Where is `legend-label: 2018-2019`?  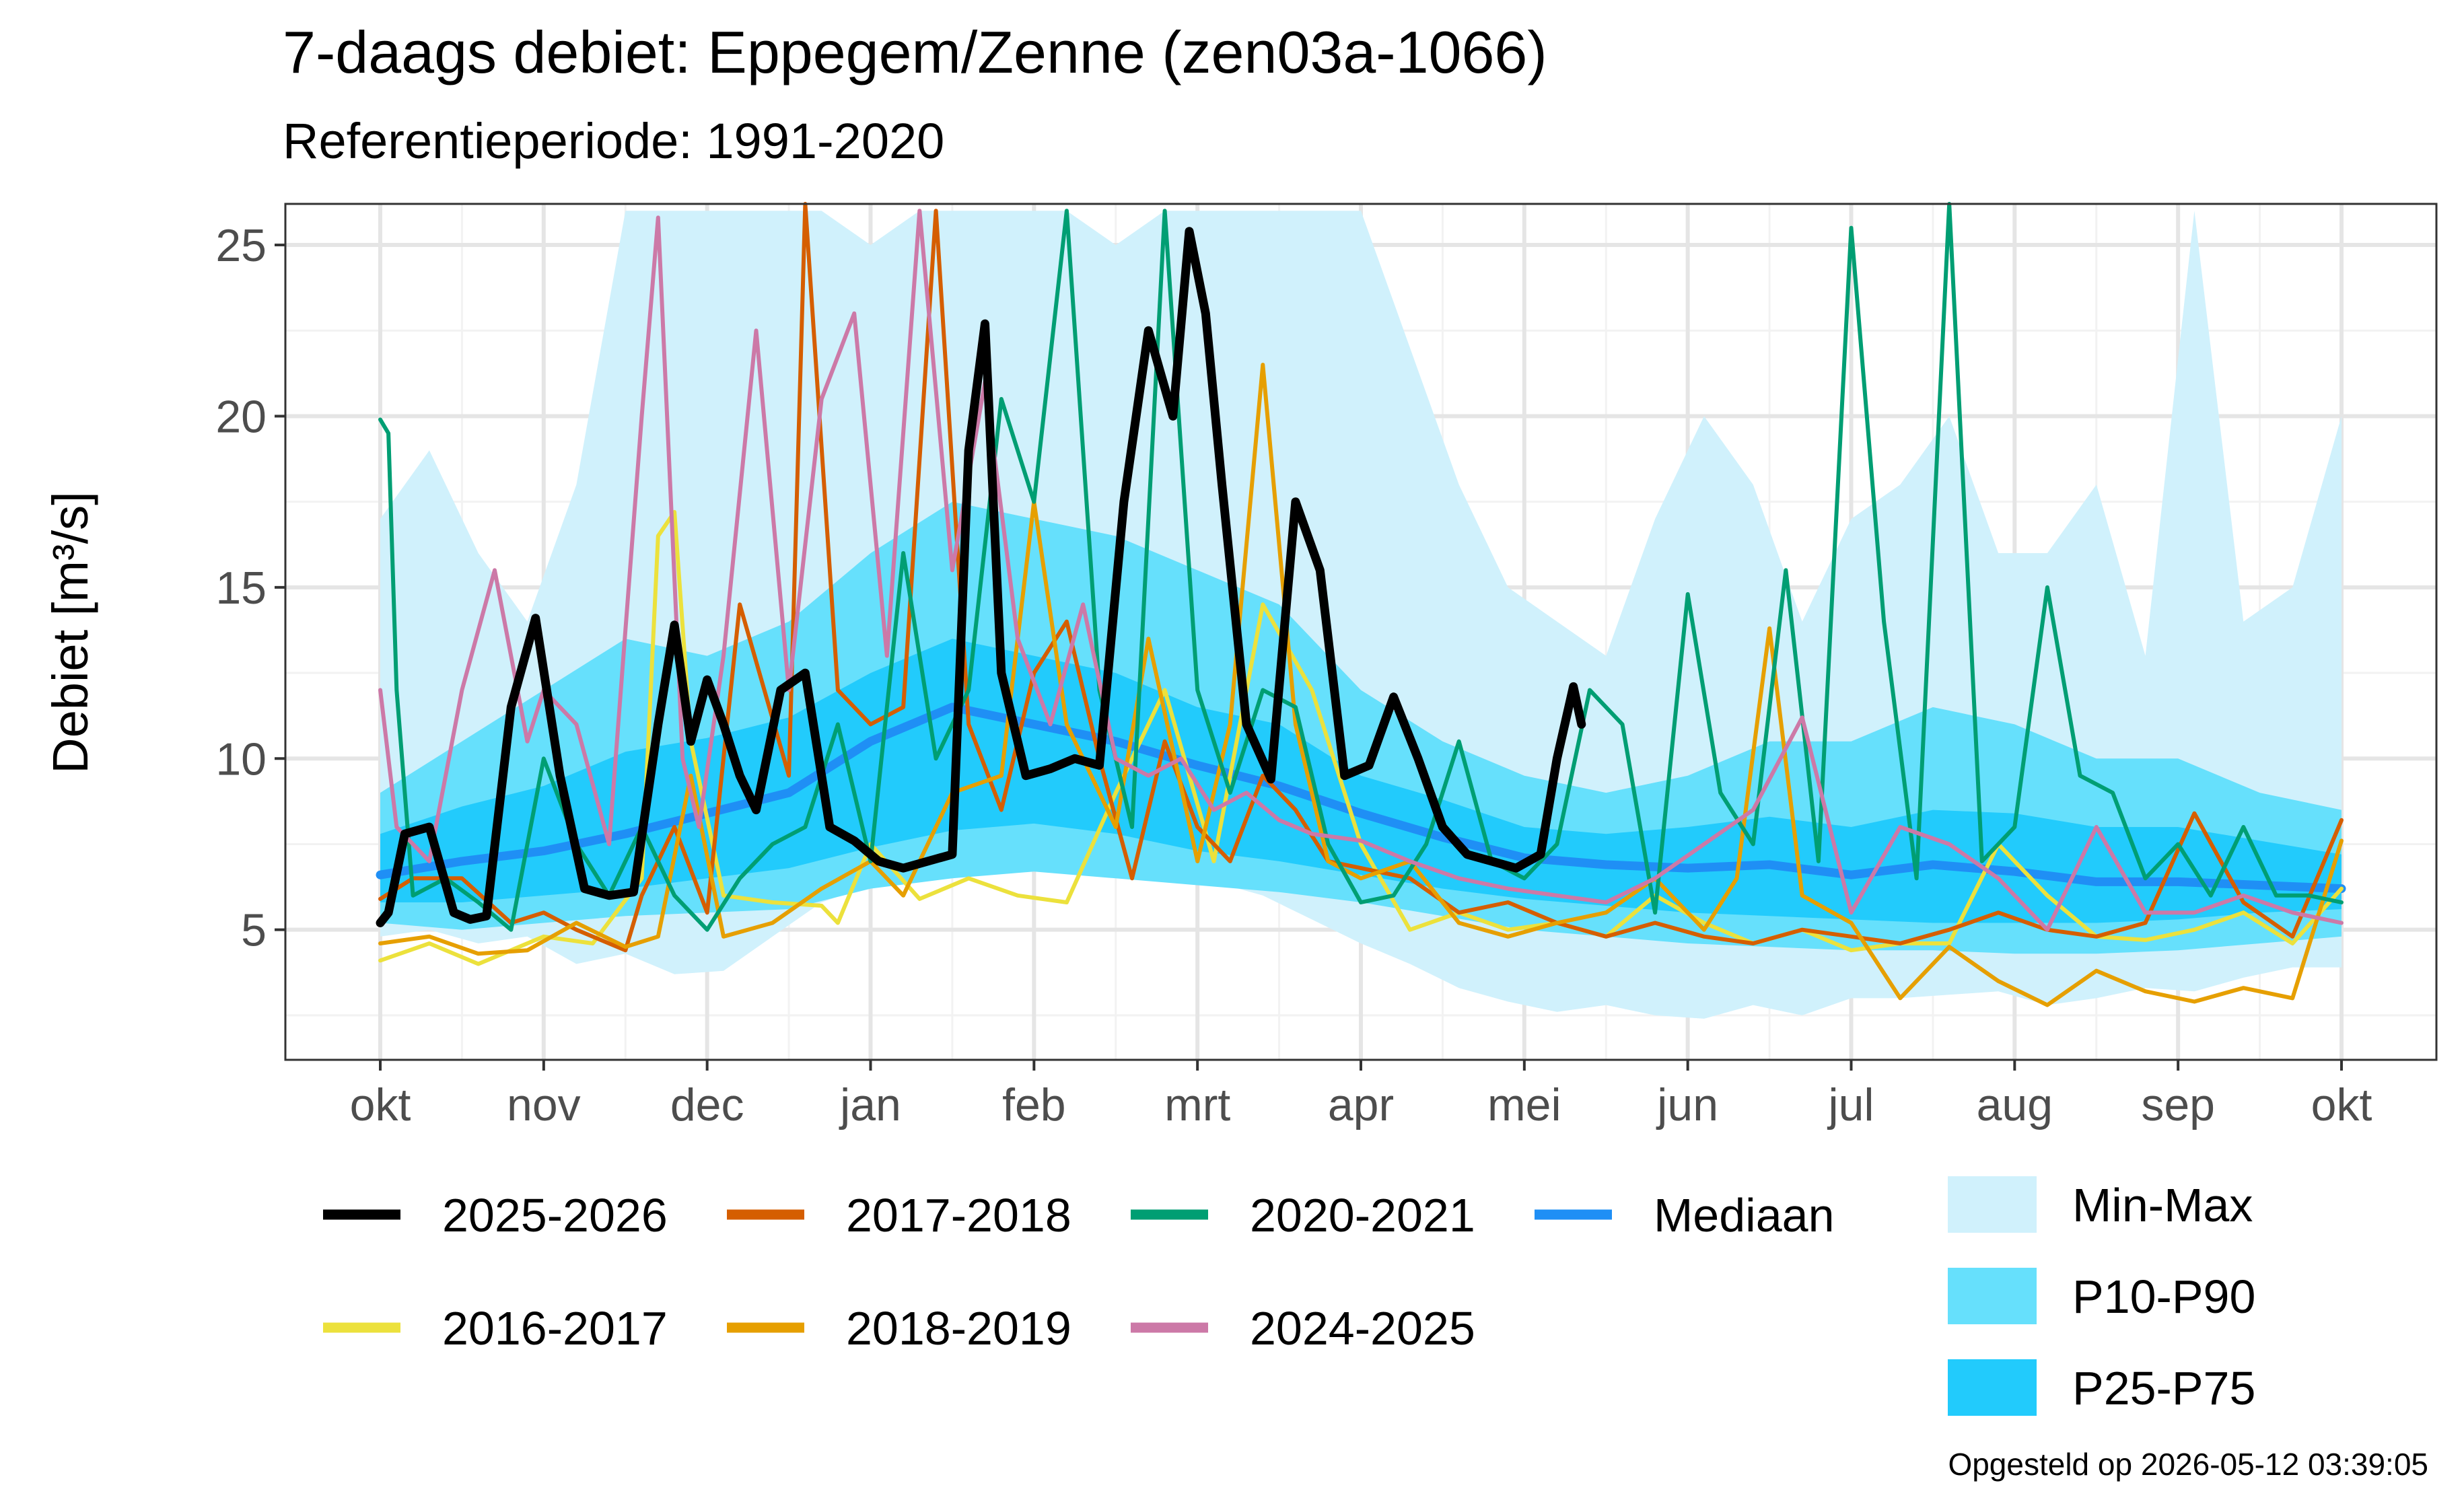 legend-label: 2018-2019 is located at coordinates (959, 1328).